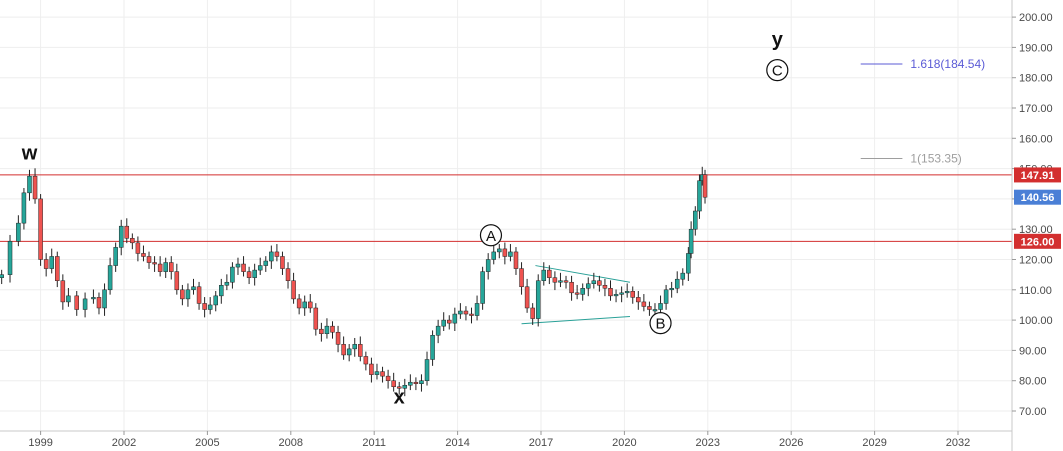  Describe the element at coordinates (791, 443) in the screenshot. I see `x-tick-label: 2026` at that location.